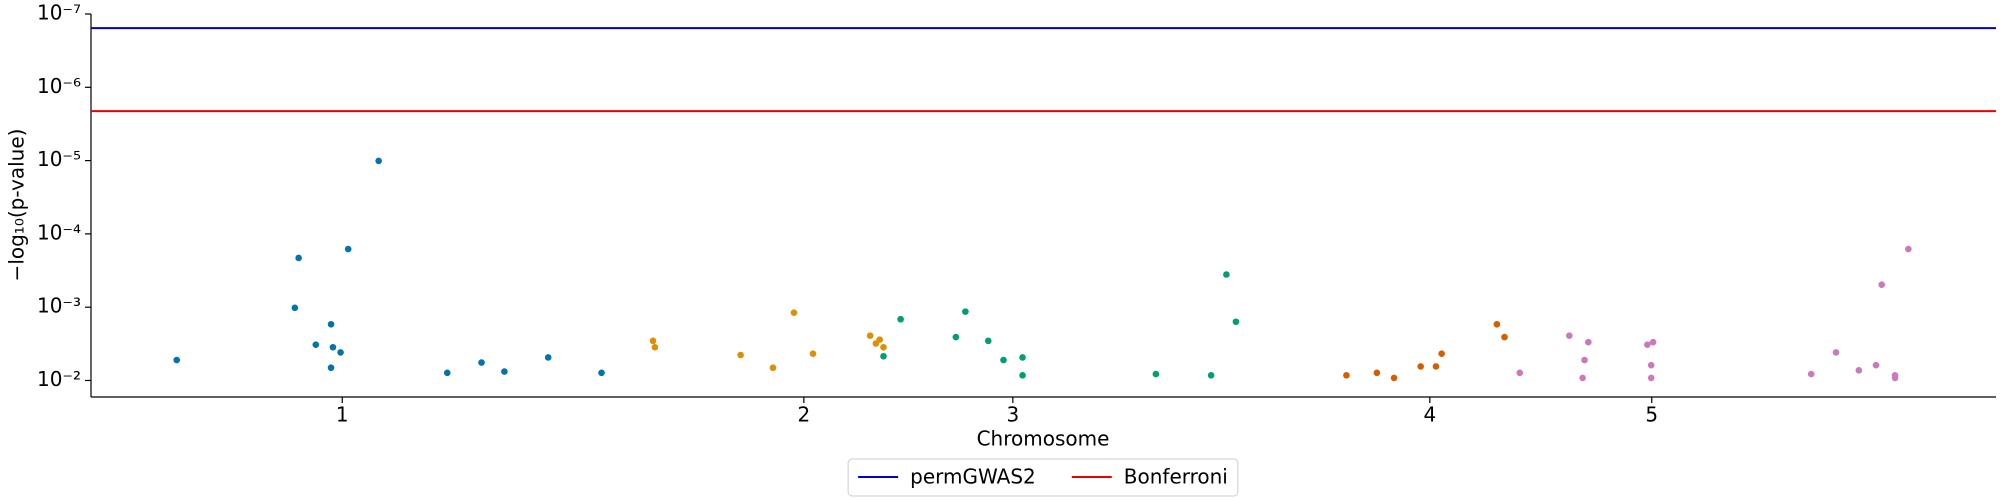 The image size is (2000, 500). I want to click on y-tick-label: 10⁻⁴, so click(59, 232).